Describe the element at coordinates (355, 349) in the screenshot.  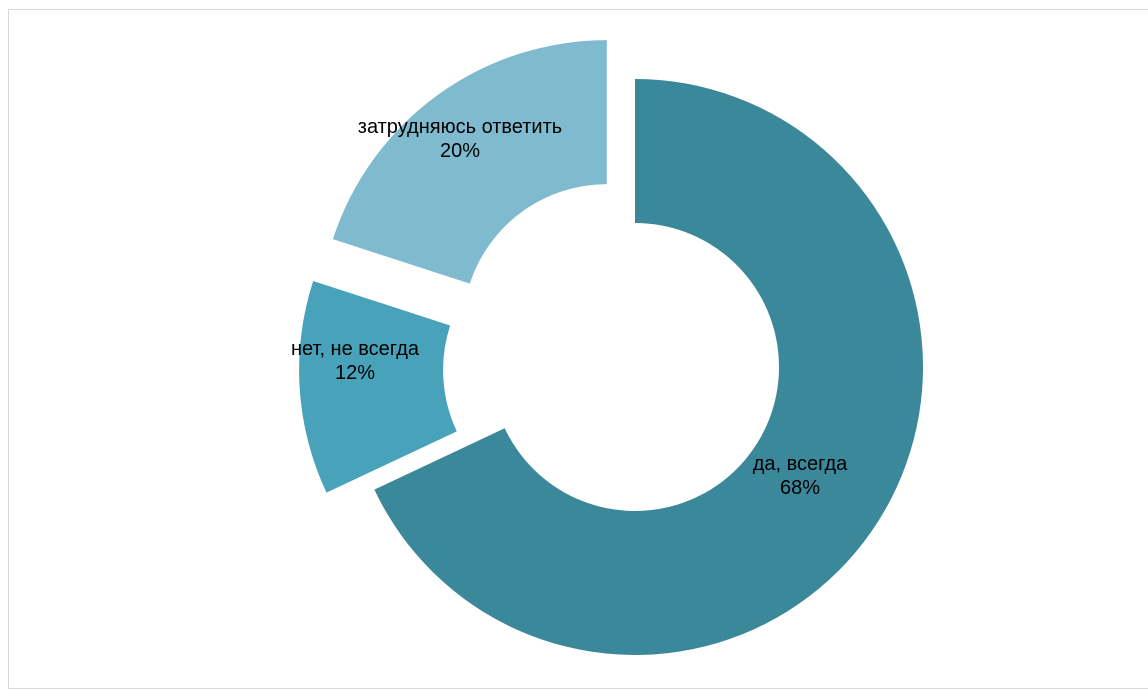
I see `slice-label-1: нет, не всегда` at that location.